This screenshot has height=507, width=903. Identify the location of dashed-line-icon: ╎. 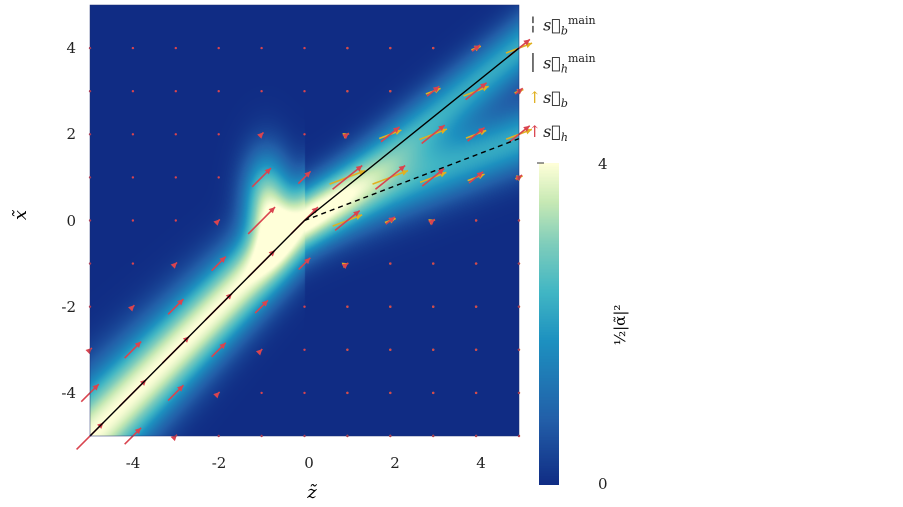
(533, 25).